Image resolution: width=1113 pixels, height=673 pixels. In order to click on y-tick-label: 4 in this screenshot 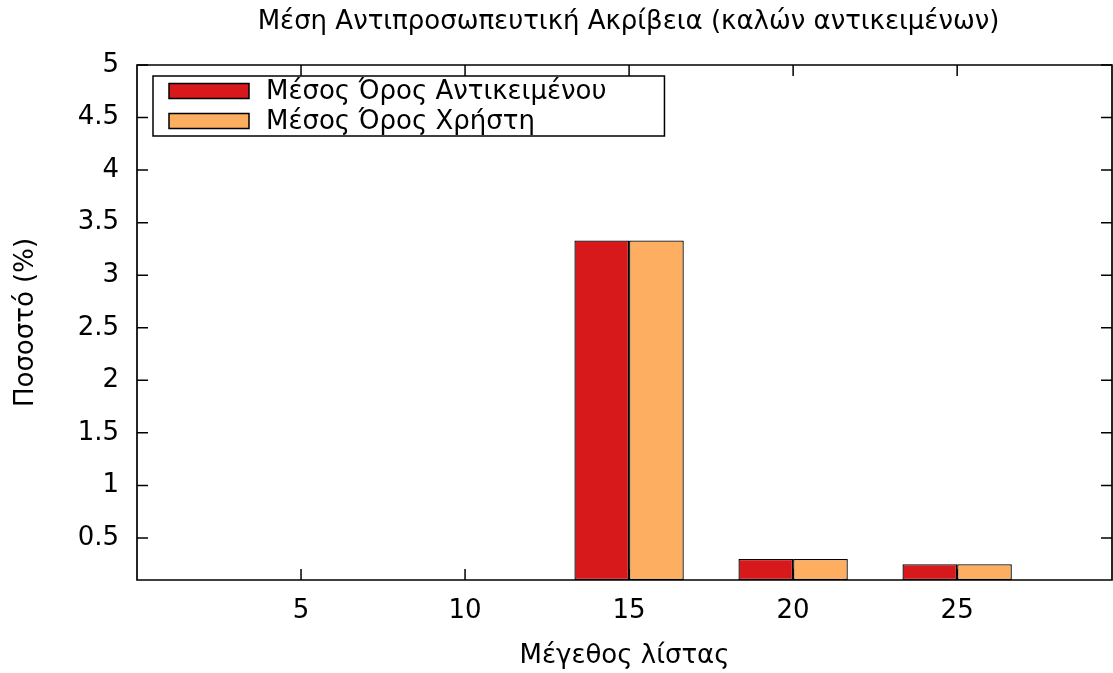, I will do `click(110, 167)`.